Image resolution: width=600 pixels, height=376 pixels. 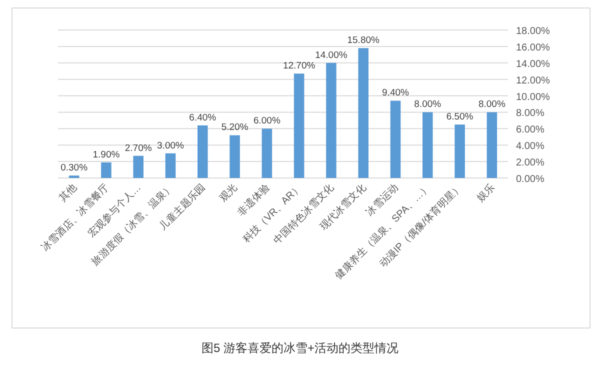 I want to click on data-label: 15.80%, so click(x=363, y=40).